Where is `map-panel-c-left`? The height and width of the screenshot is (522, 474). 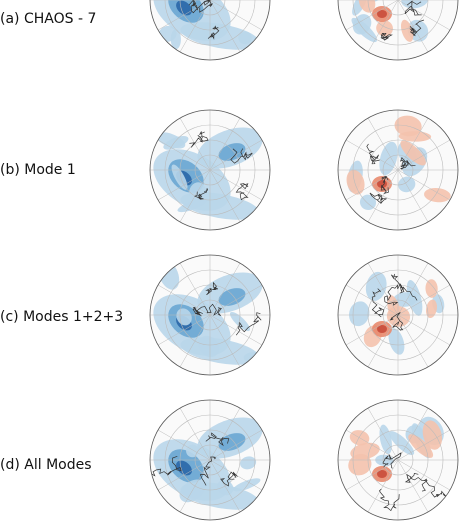
map-panel-c-left is located at coordinates (210, 315).